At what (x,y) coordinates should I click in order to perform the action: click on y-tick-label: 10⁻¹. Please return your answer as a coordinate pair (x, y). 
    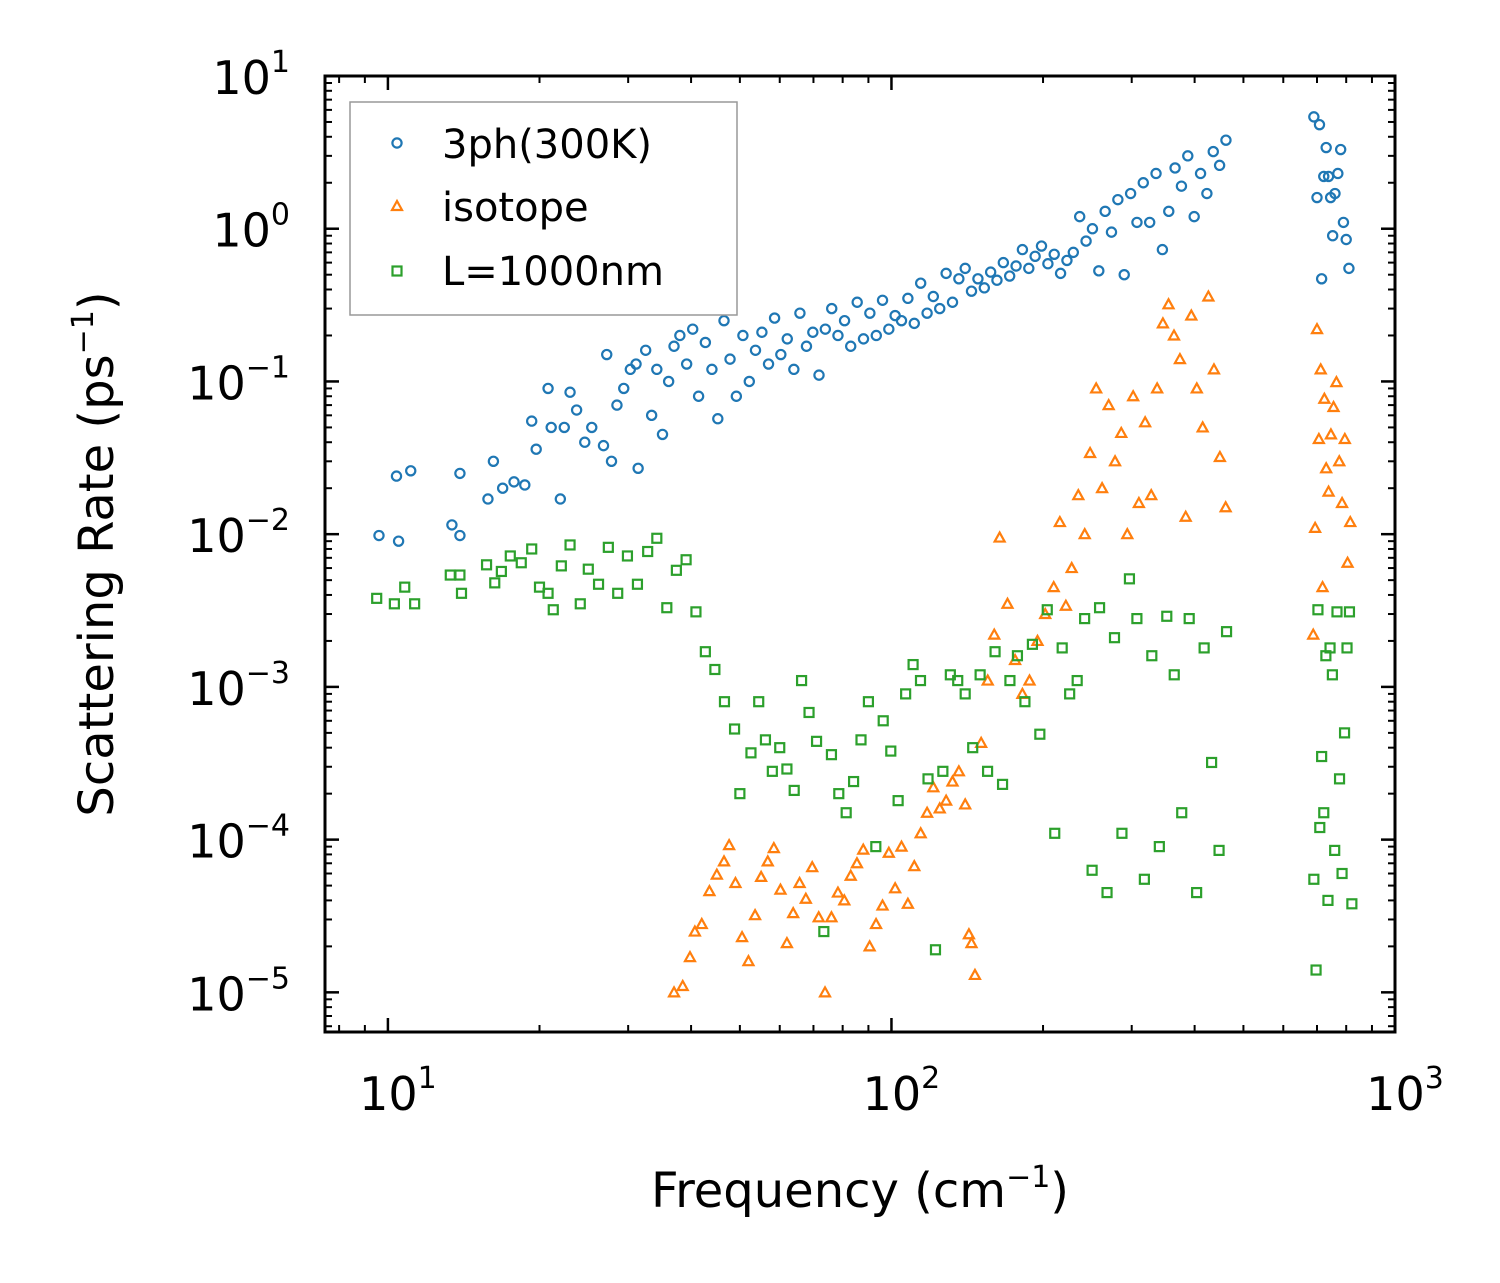
    Looking at the image, I should click on (238, 380).